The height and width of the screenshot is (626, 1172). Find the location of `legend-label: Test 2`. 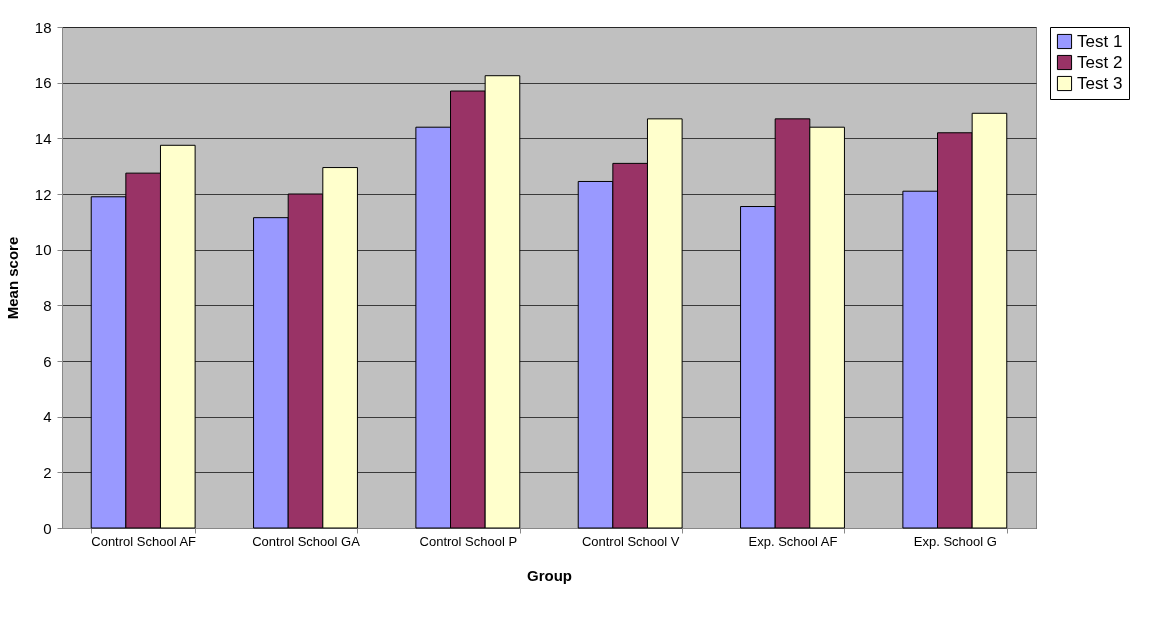

legend-label: Test 2 is located at coordinates (1100, 62).